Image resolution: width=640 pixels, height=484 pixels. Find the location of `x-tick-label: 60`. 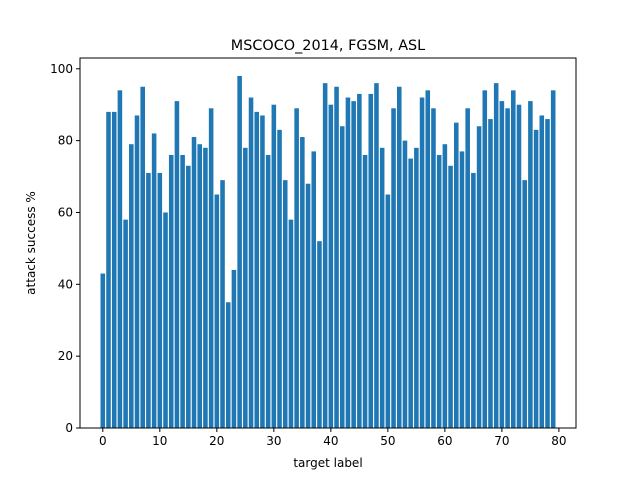

x-tick-label: 60 is located at coordinates (444, 441).